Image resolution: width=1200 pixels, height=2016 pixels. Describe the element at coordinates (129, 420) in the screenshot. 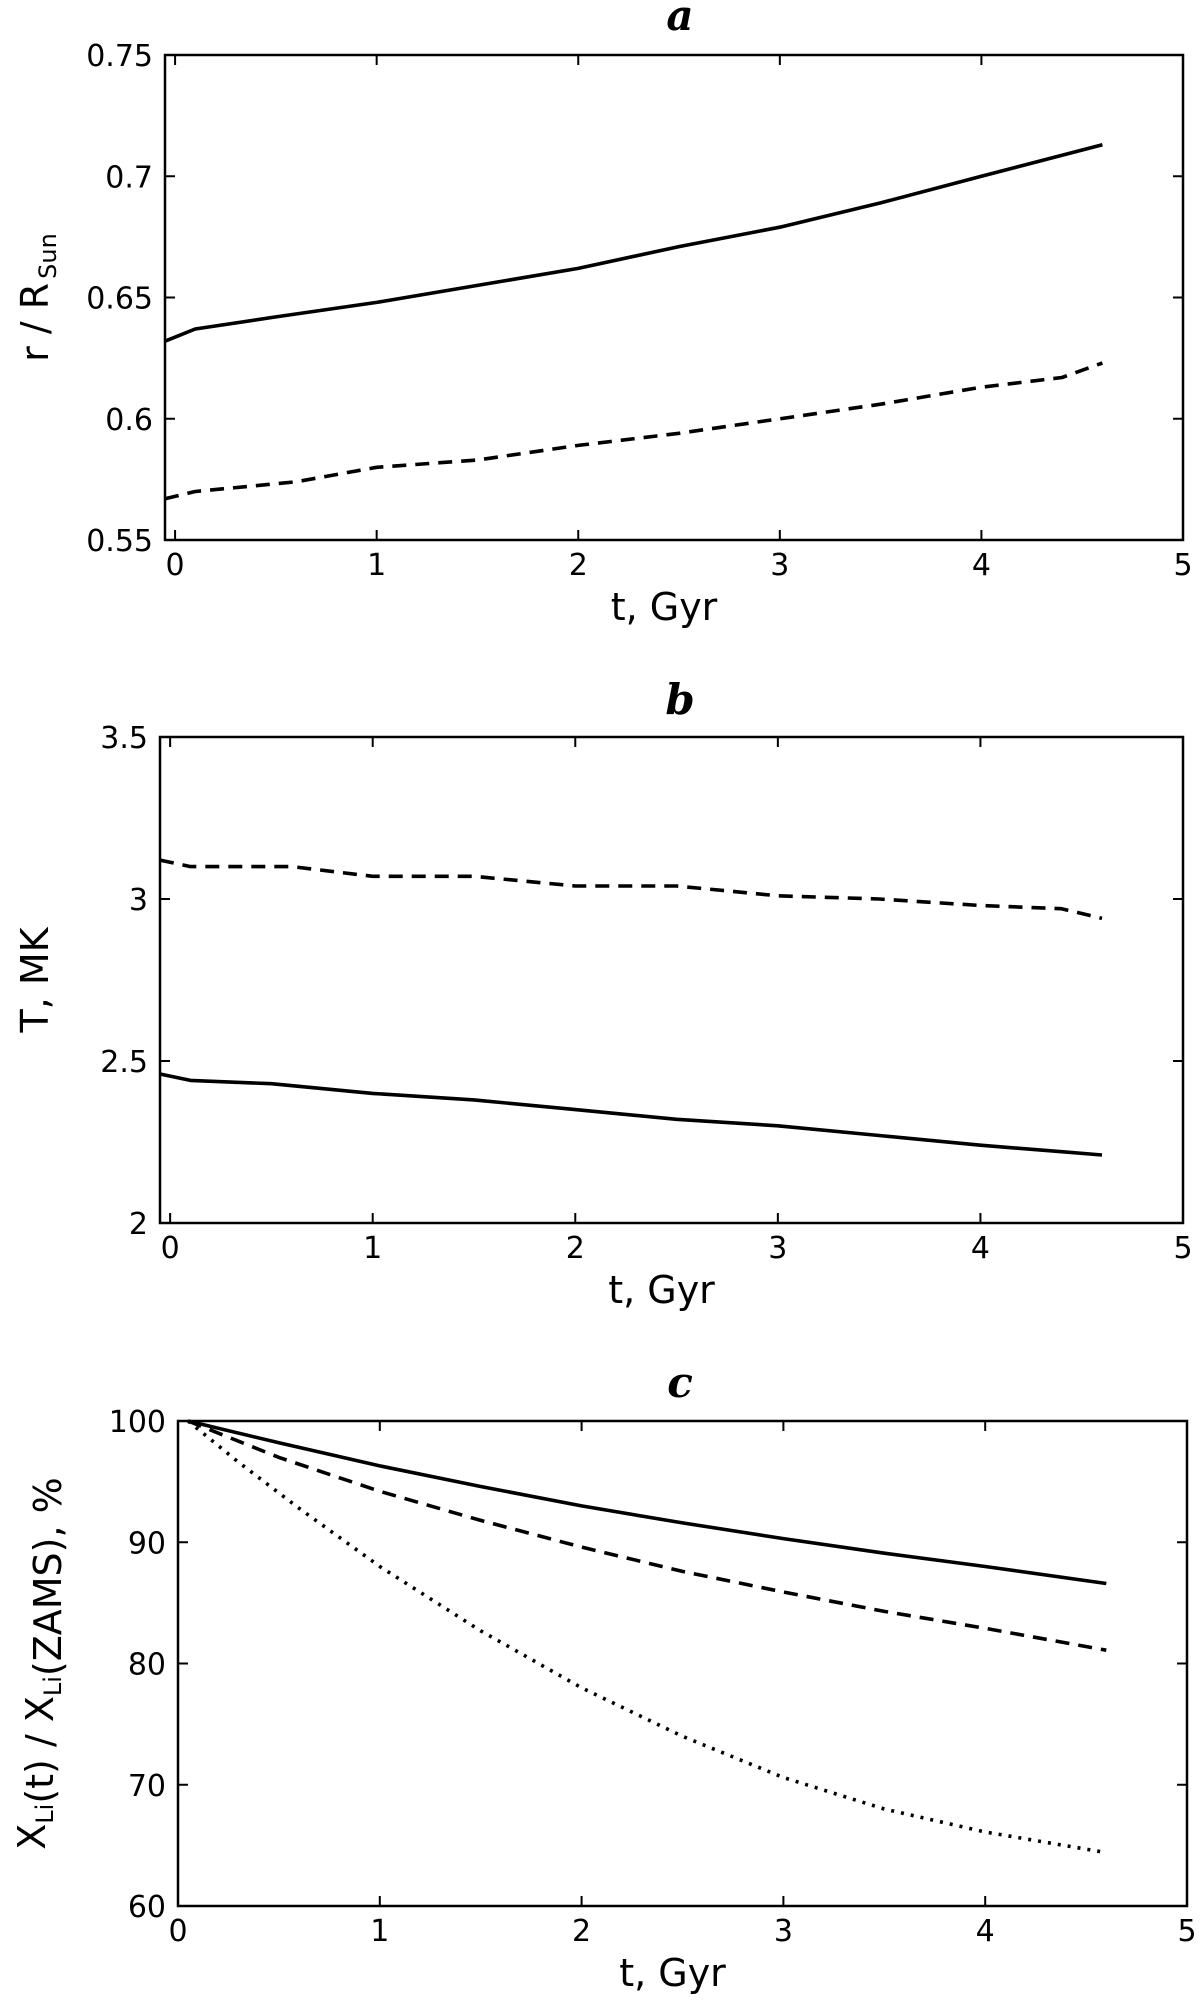

I see `y-tick-label: 0.6` at that location.